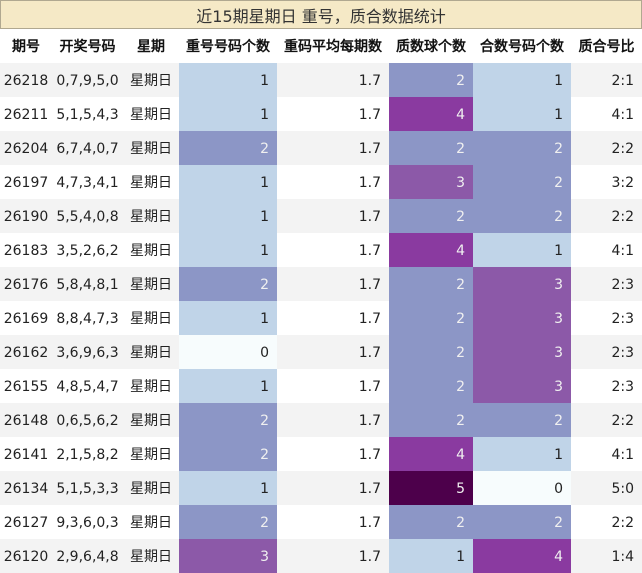 The image size is (642, 573). Describe the element at coordinates (264, 353) in the screenshot. I see `table-cell: 0` at that location.